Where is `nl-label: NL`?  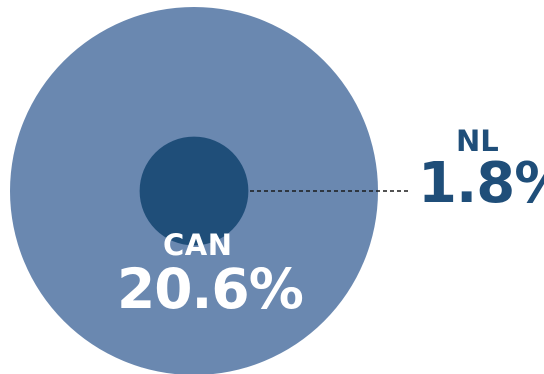
nl-label: NL is located at coordinates (477, 141).